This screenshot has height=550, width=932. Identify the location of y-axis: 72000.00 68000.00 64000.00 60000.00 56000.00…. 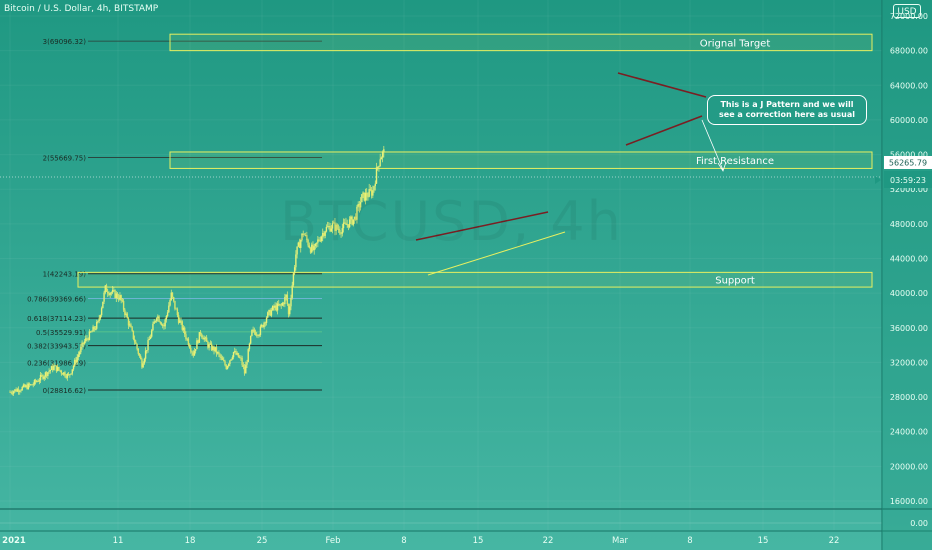
(907, 275).